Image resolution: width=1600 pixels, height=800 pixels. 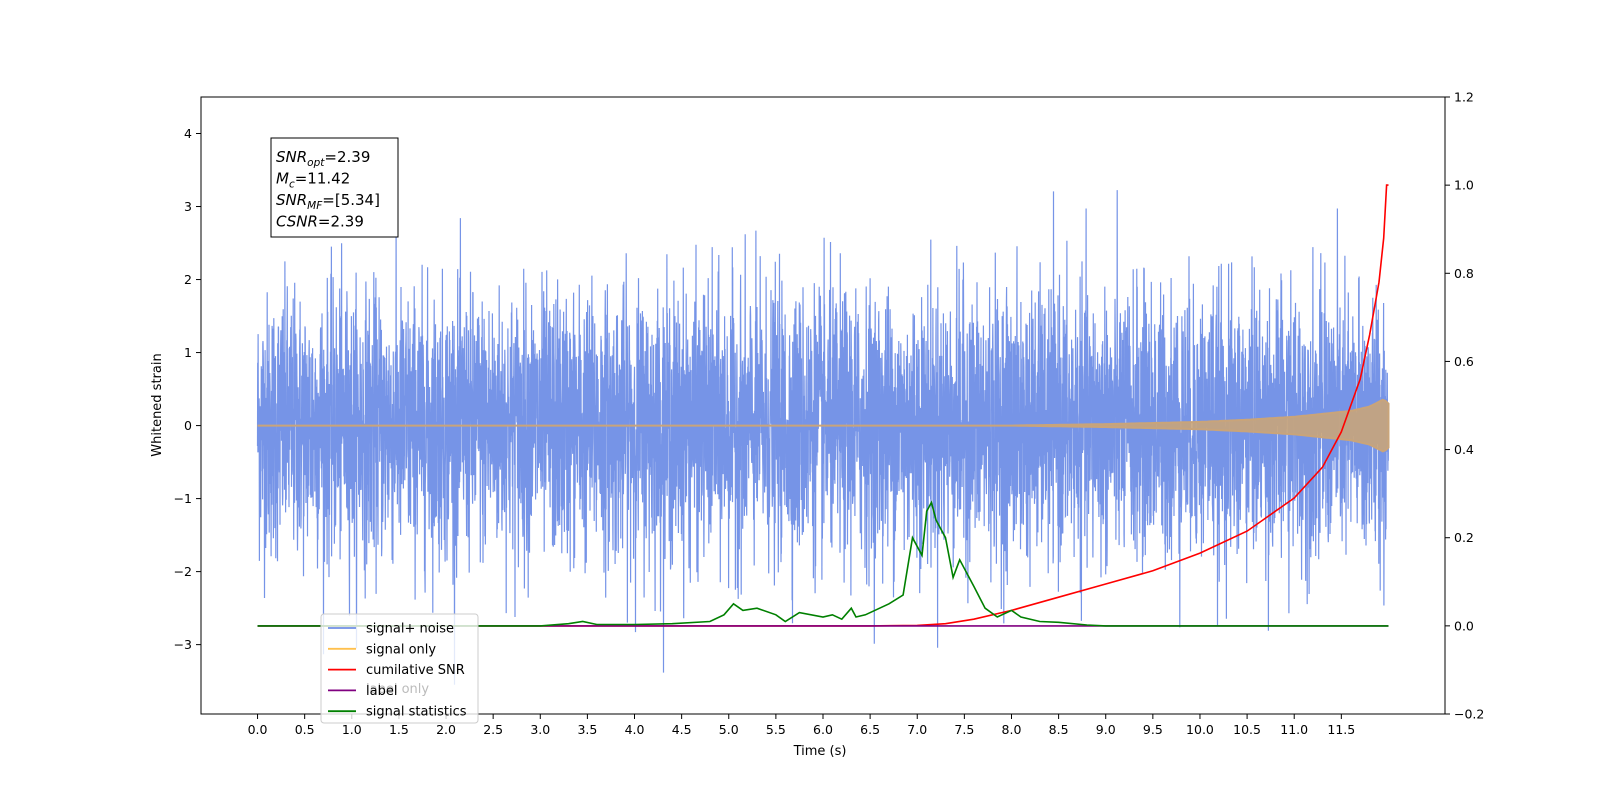 I want to click on x-tick-label: 2.5, so click(x=493, y=729).